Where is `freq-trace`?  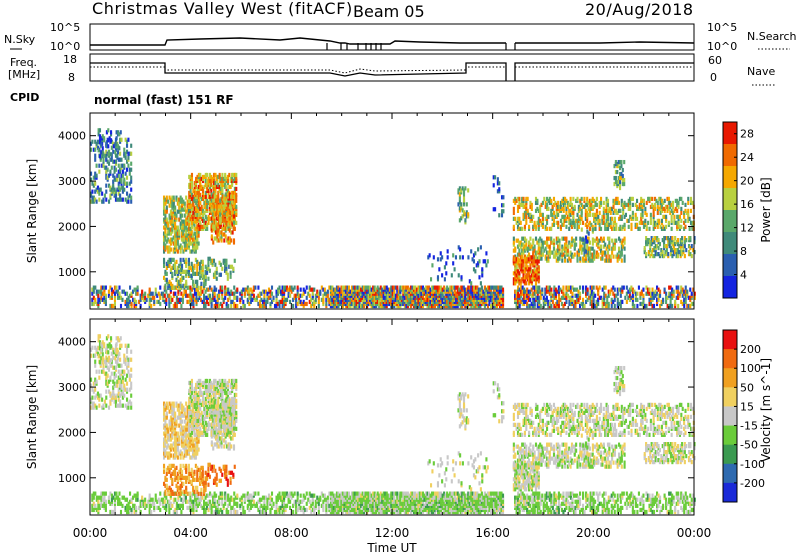 freq-trace is located at coordinates (392, 72).